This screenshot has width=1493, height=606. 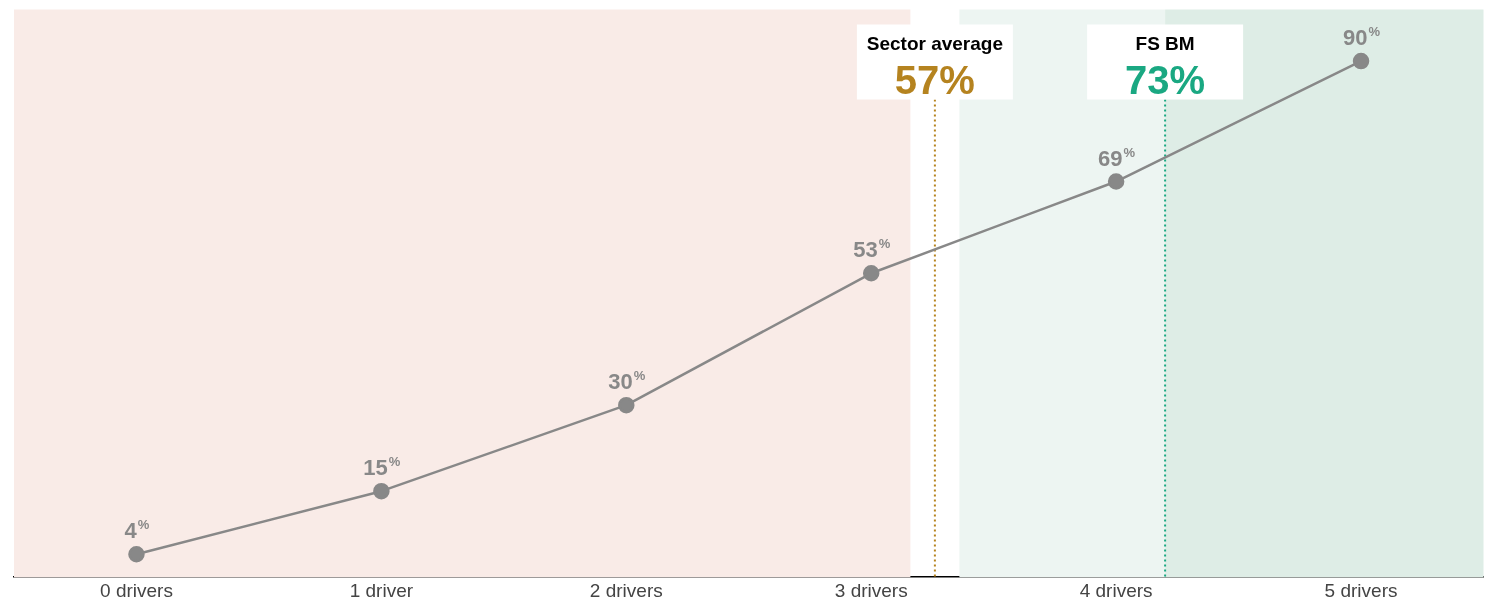 I want to click on data-label: 53, so click(x=865, y=250).